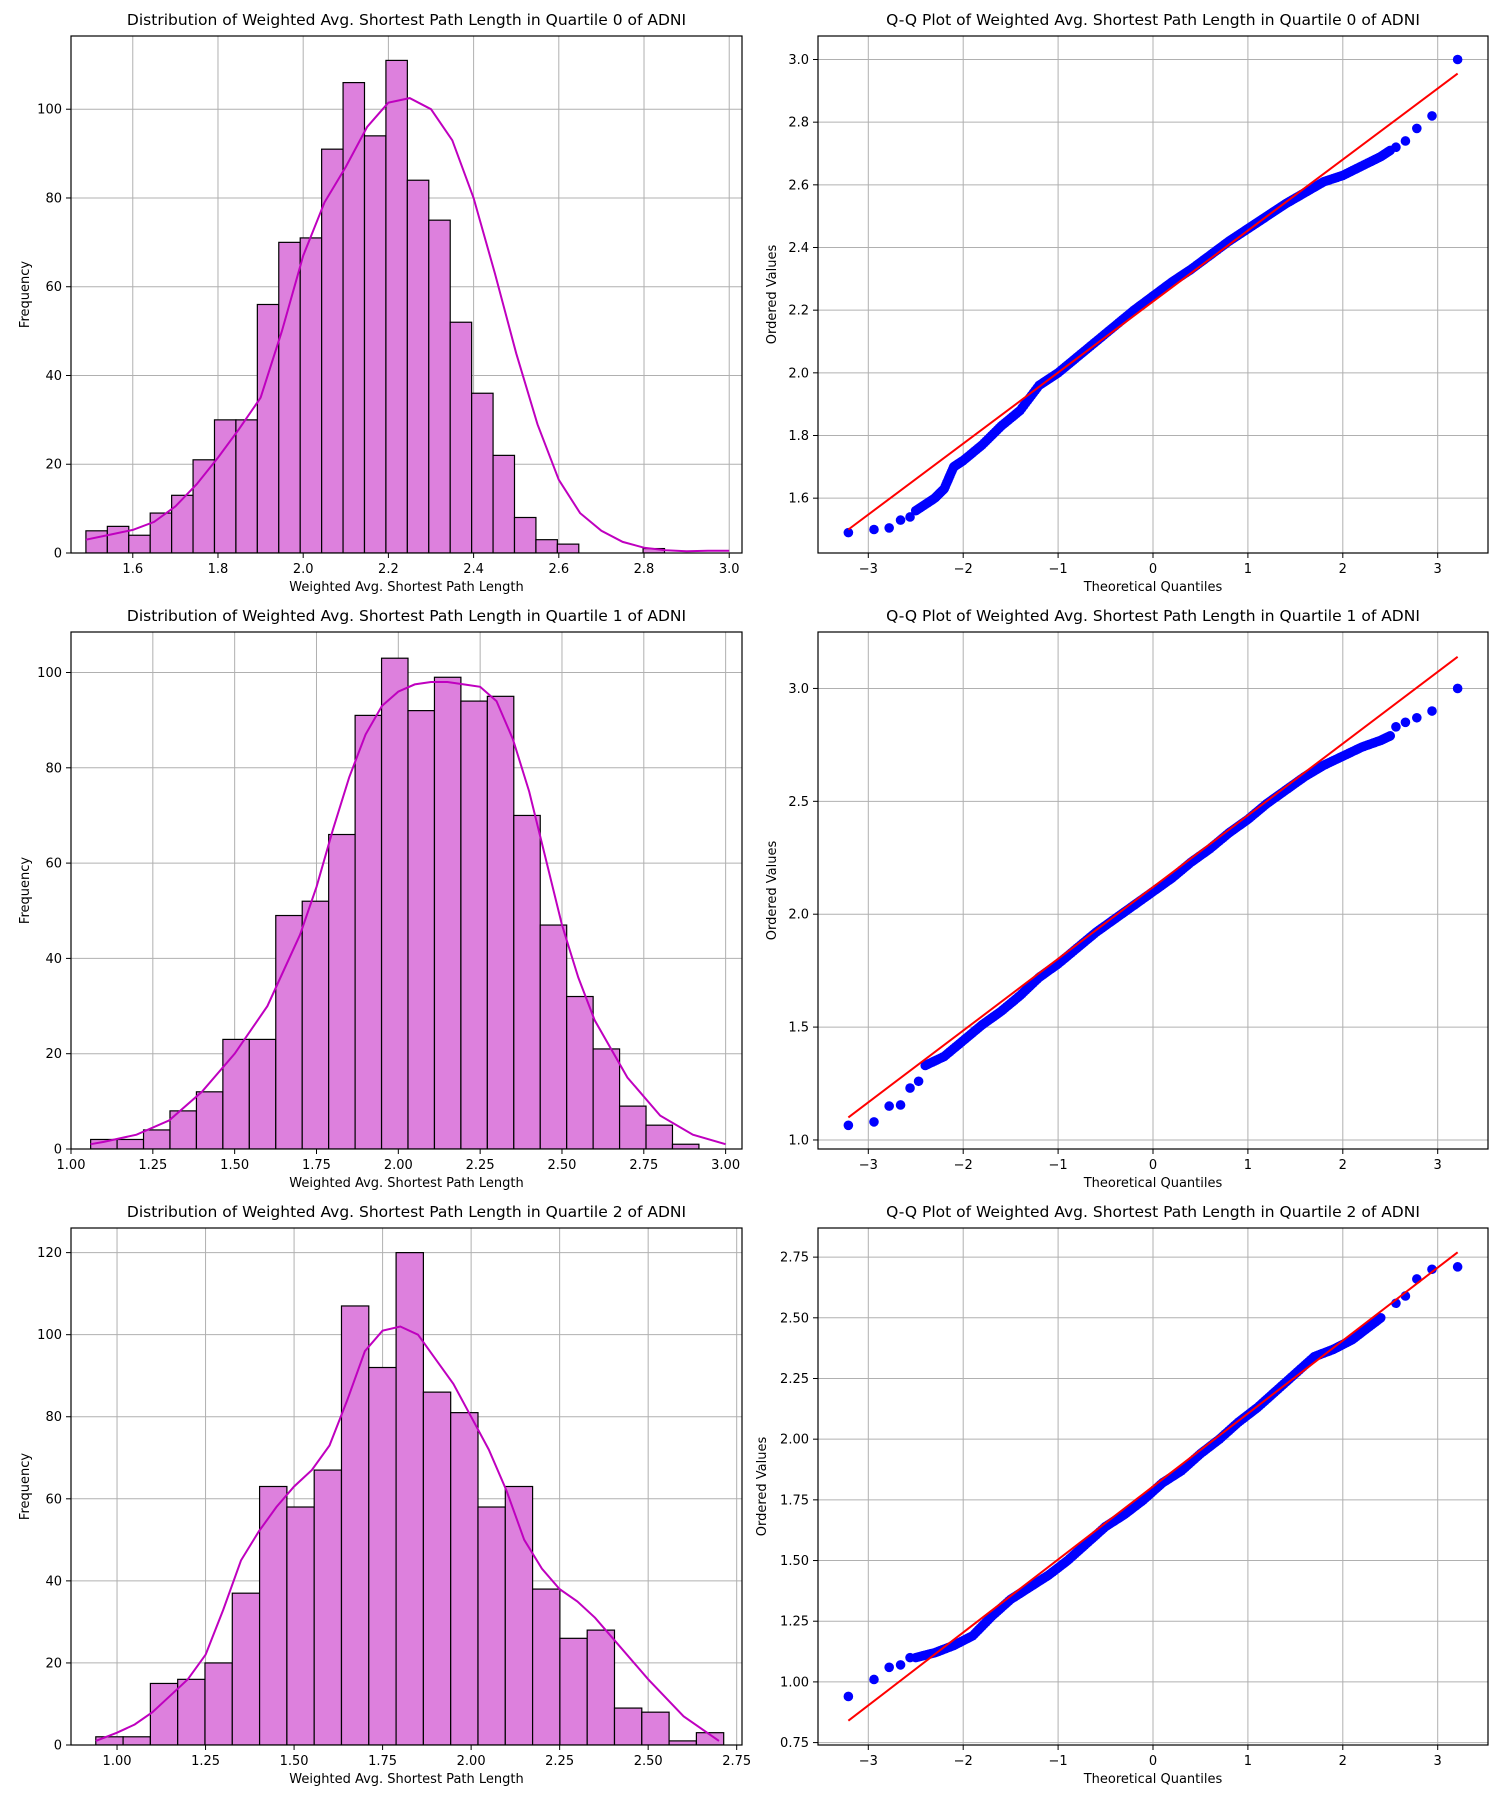 The height and width of the screenshot is (1800, 1500). I want to click on y-tick-label: 2.8, so click(798, 123).